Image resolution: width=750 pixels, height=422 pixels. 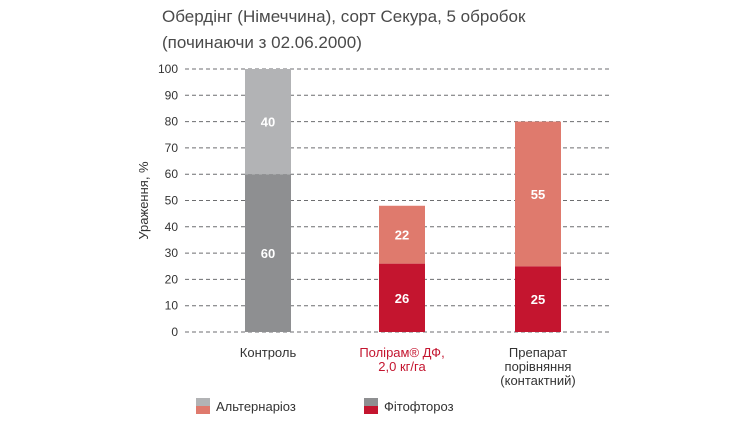 I want to click on y-tick-label-20: 20, so click(x=172, y=279).